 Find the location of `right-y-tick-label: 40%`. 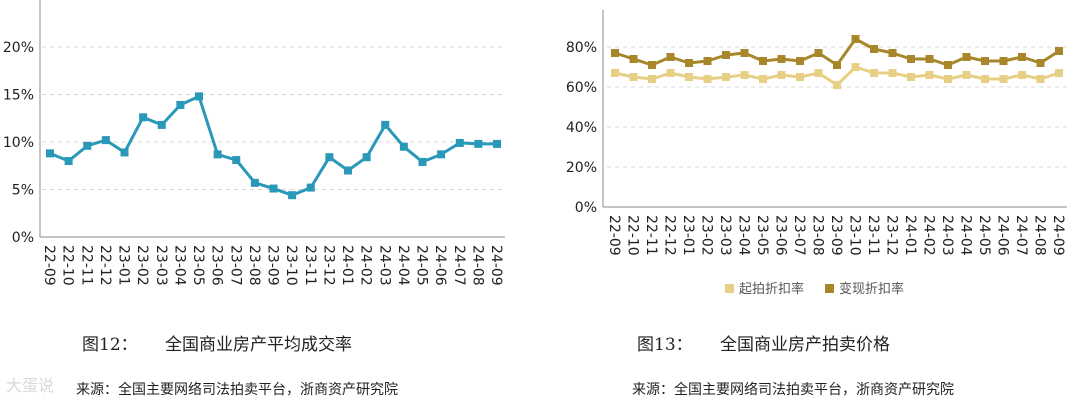

right-y-tick-label: 40% is located at coordinates (581, 128).